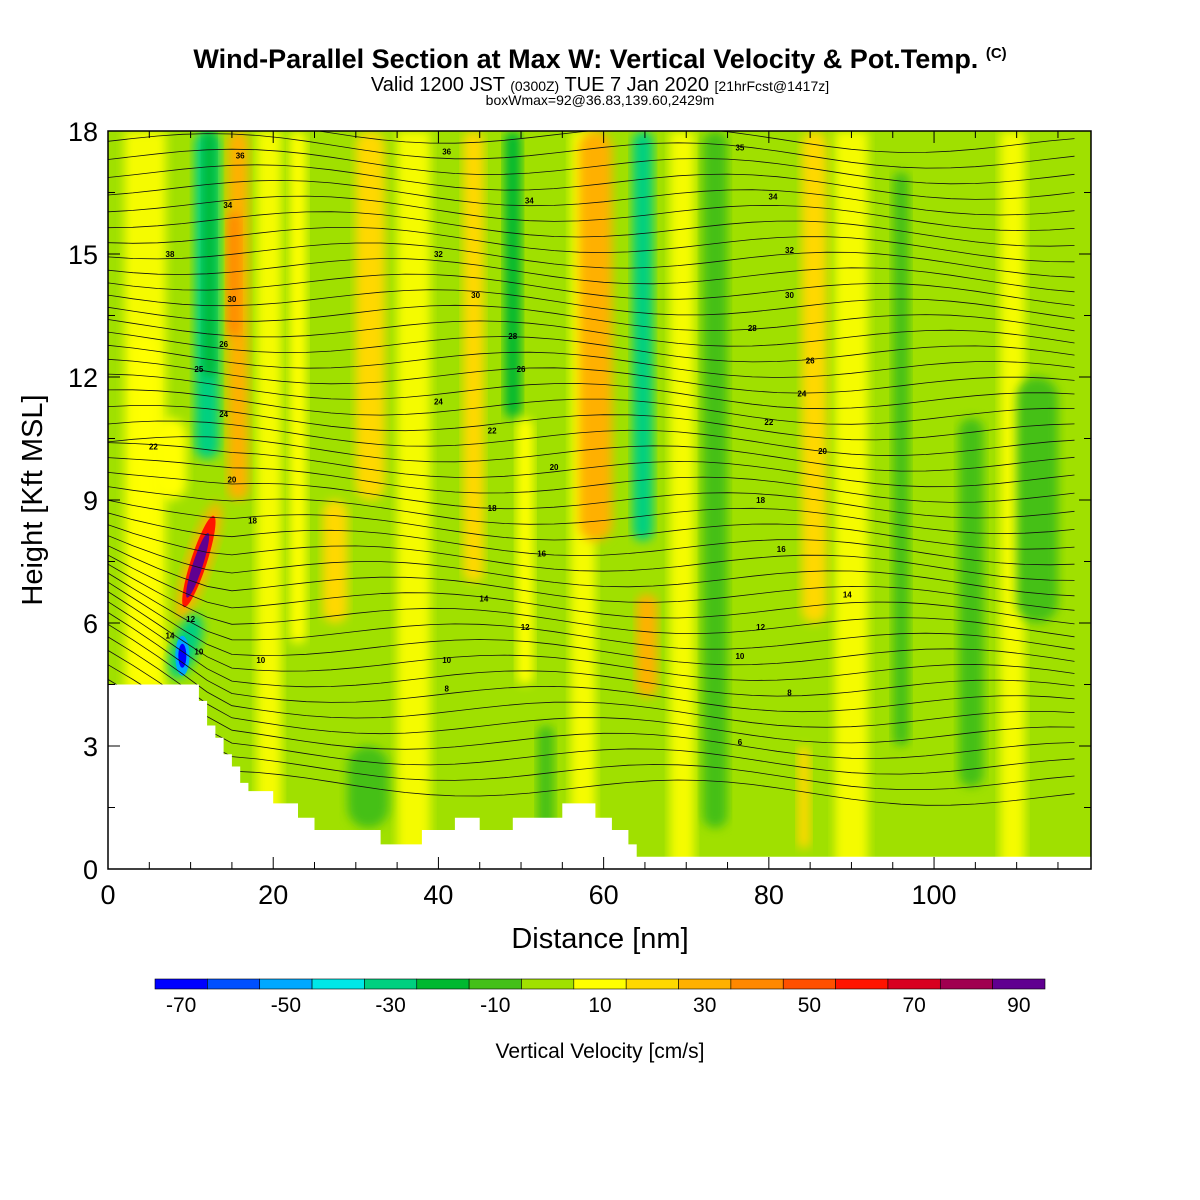  I want to click on colorbar-tick-label: 70, so click(913, 1005).